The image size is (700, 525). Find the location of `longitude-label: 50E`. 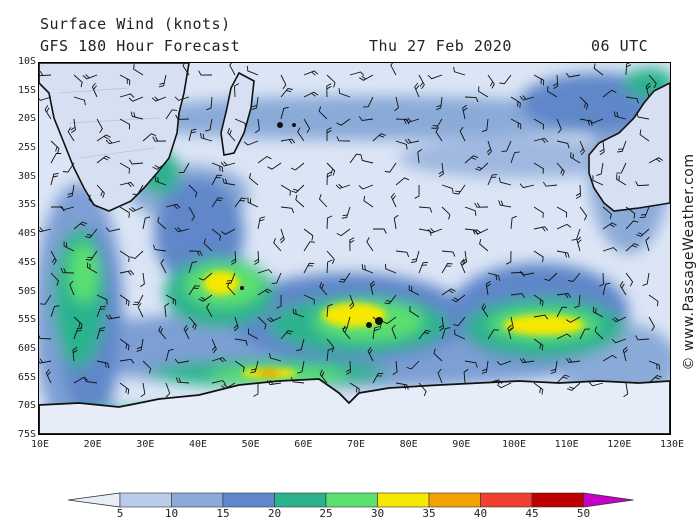

longitude-label: 50E is located at coordinates (250, 444).